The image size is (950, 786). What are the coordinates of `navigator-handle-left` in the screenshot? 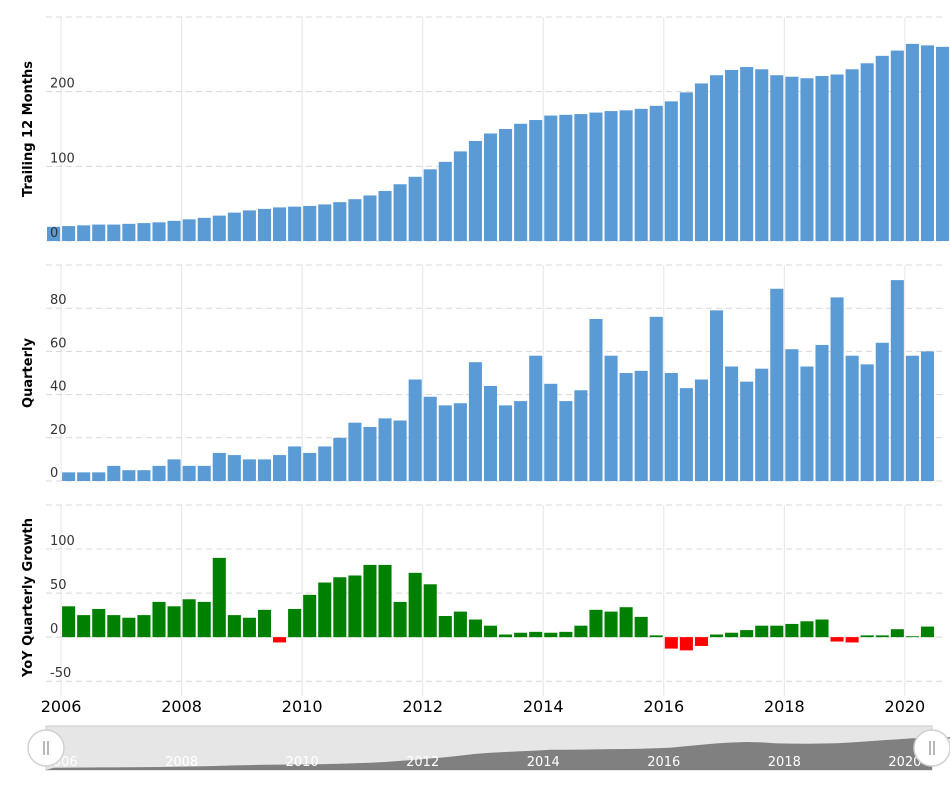 It's located at (46, 748).